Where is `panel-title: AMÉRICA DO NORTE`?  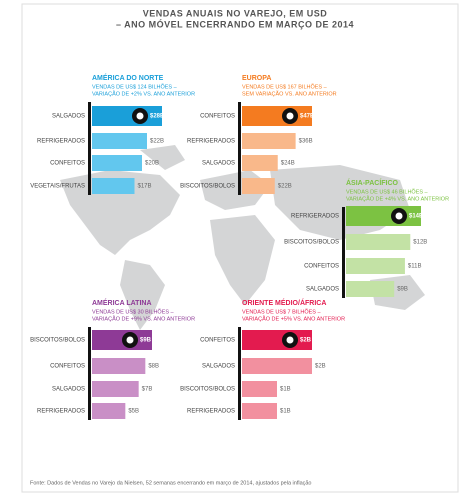
panel-title: AMÉRICA DO NORTE is located at coordinates (128, 77).